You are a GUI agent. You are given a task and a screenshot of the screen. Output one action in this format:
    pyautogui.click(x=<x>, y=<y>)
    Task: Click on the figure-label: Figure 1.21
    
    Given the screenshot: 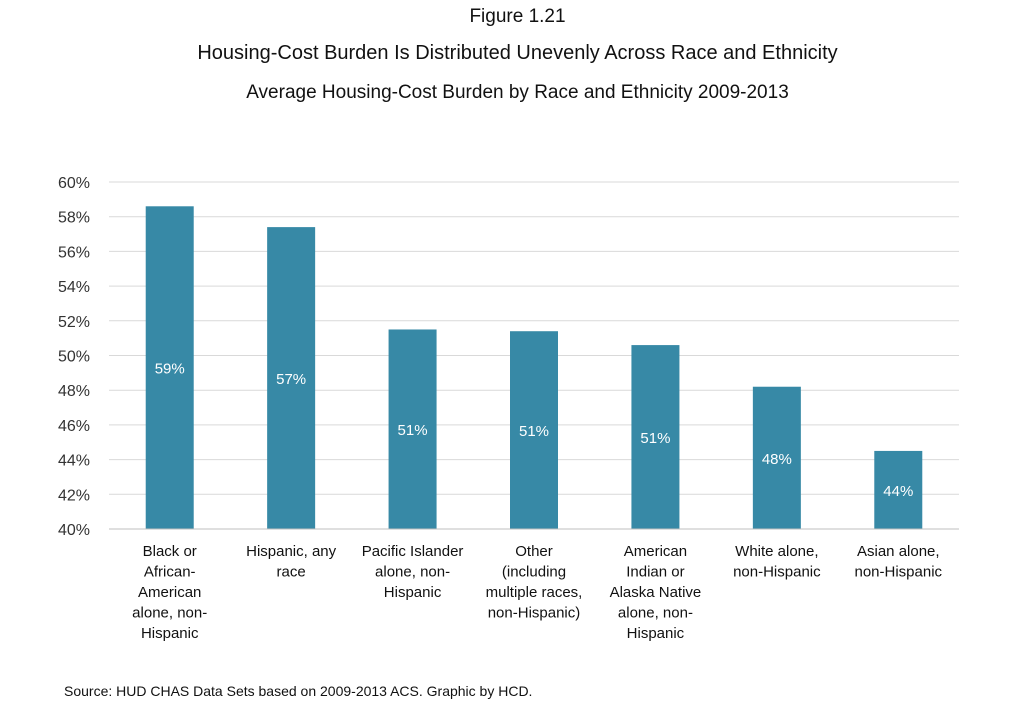 What is the action you would take?
    pyautogui.click(x=517, y=16)
    